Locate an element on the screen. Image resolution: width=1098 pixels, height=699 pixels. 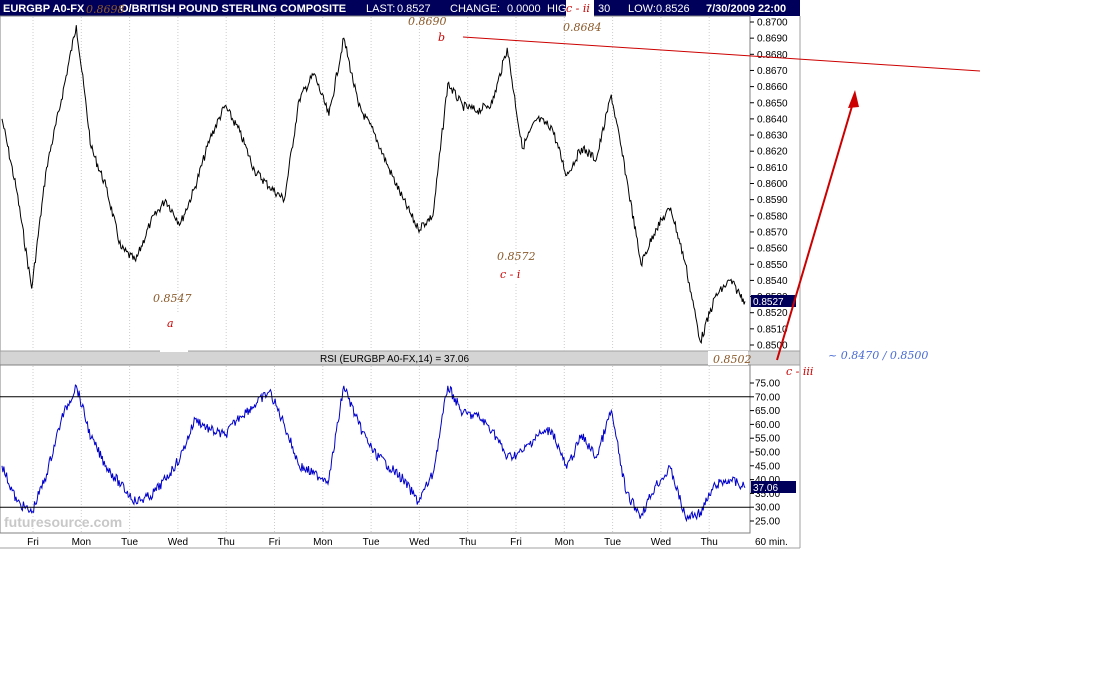
label-mask-low is located at coordinates (728, 358).